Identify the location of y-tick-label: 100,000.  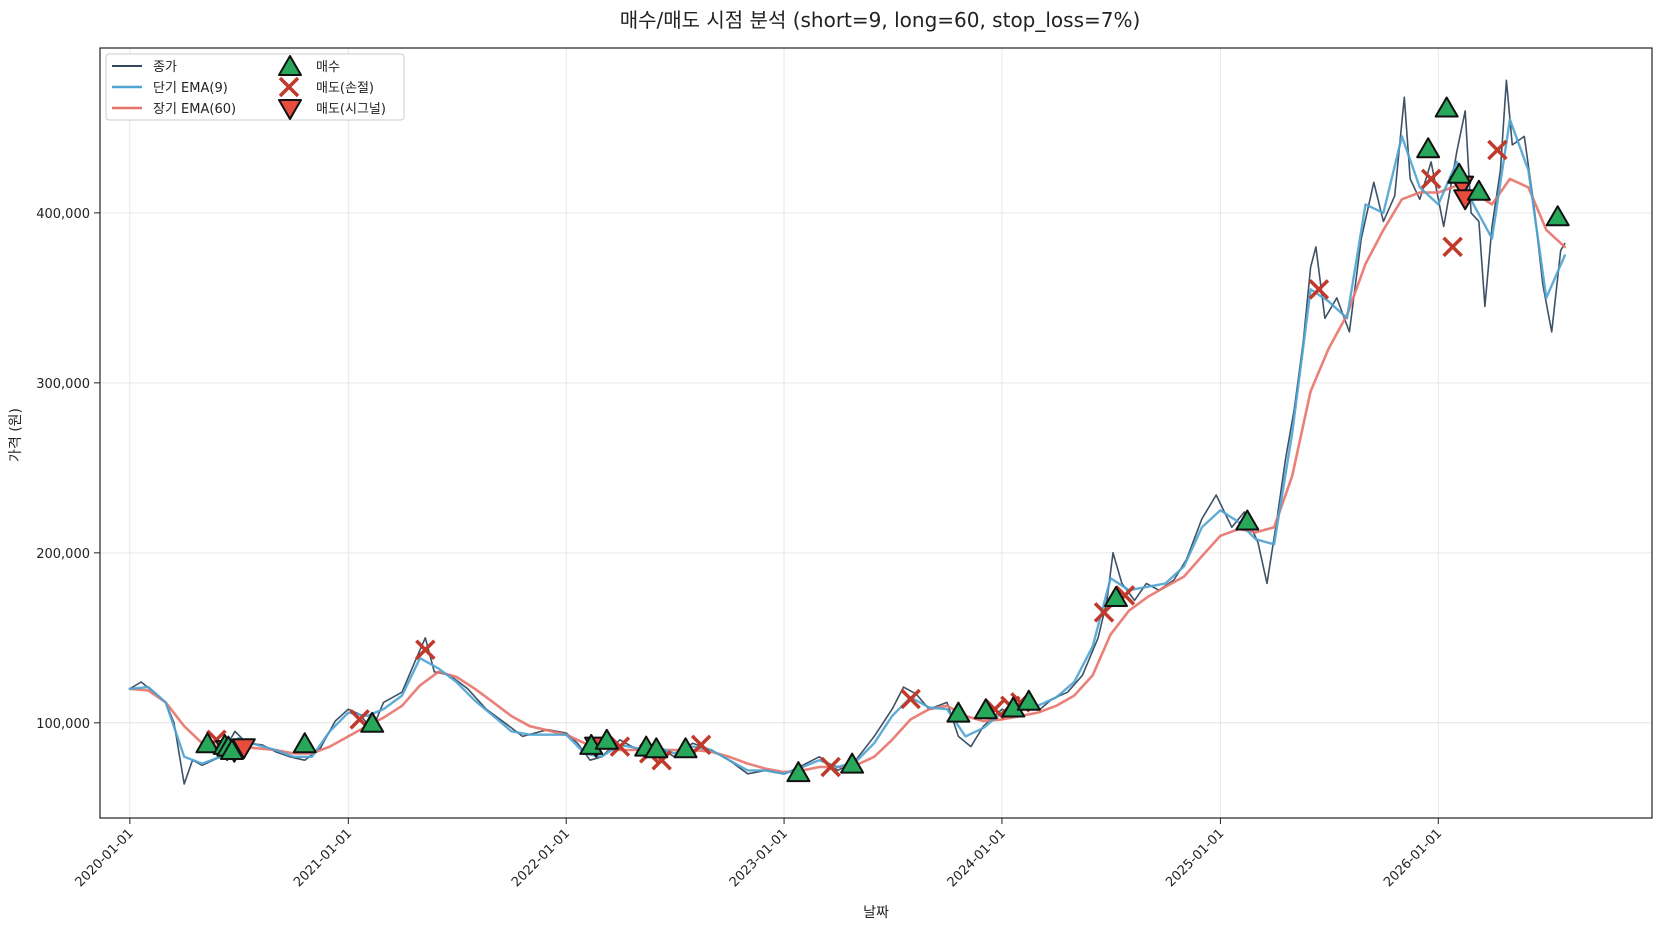
(63, 724).